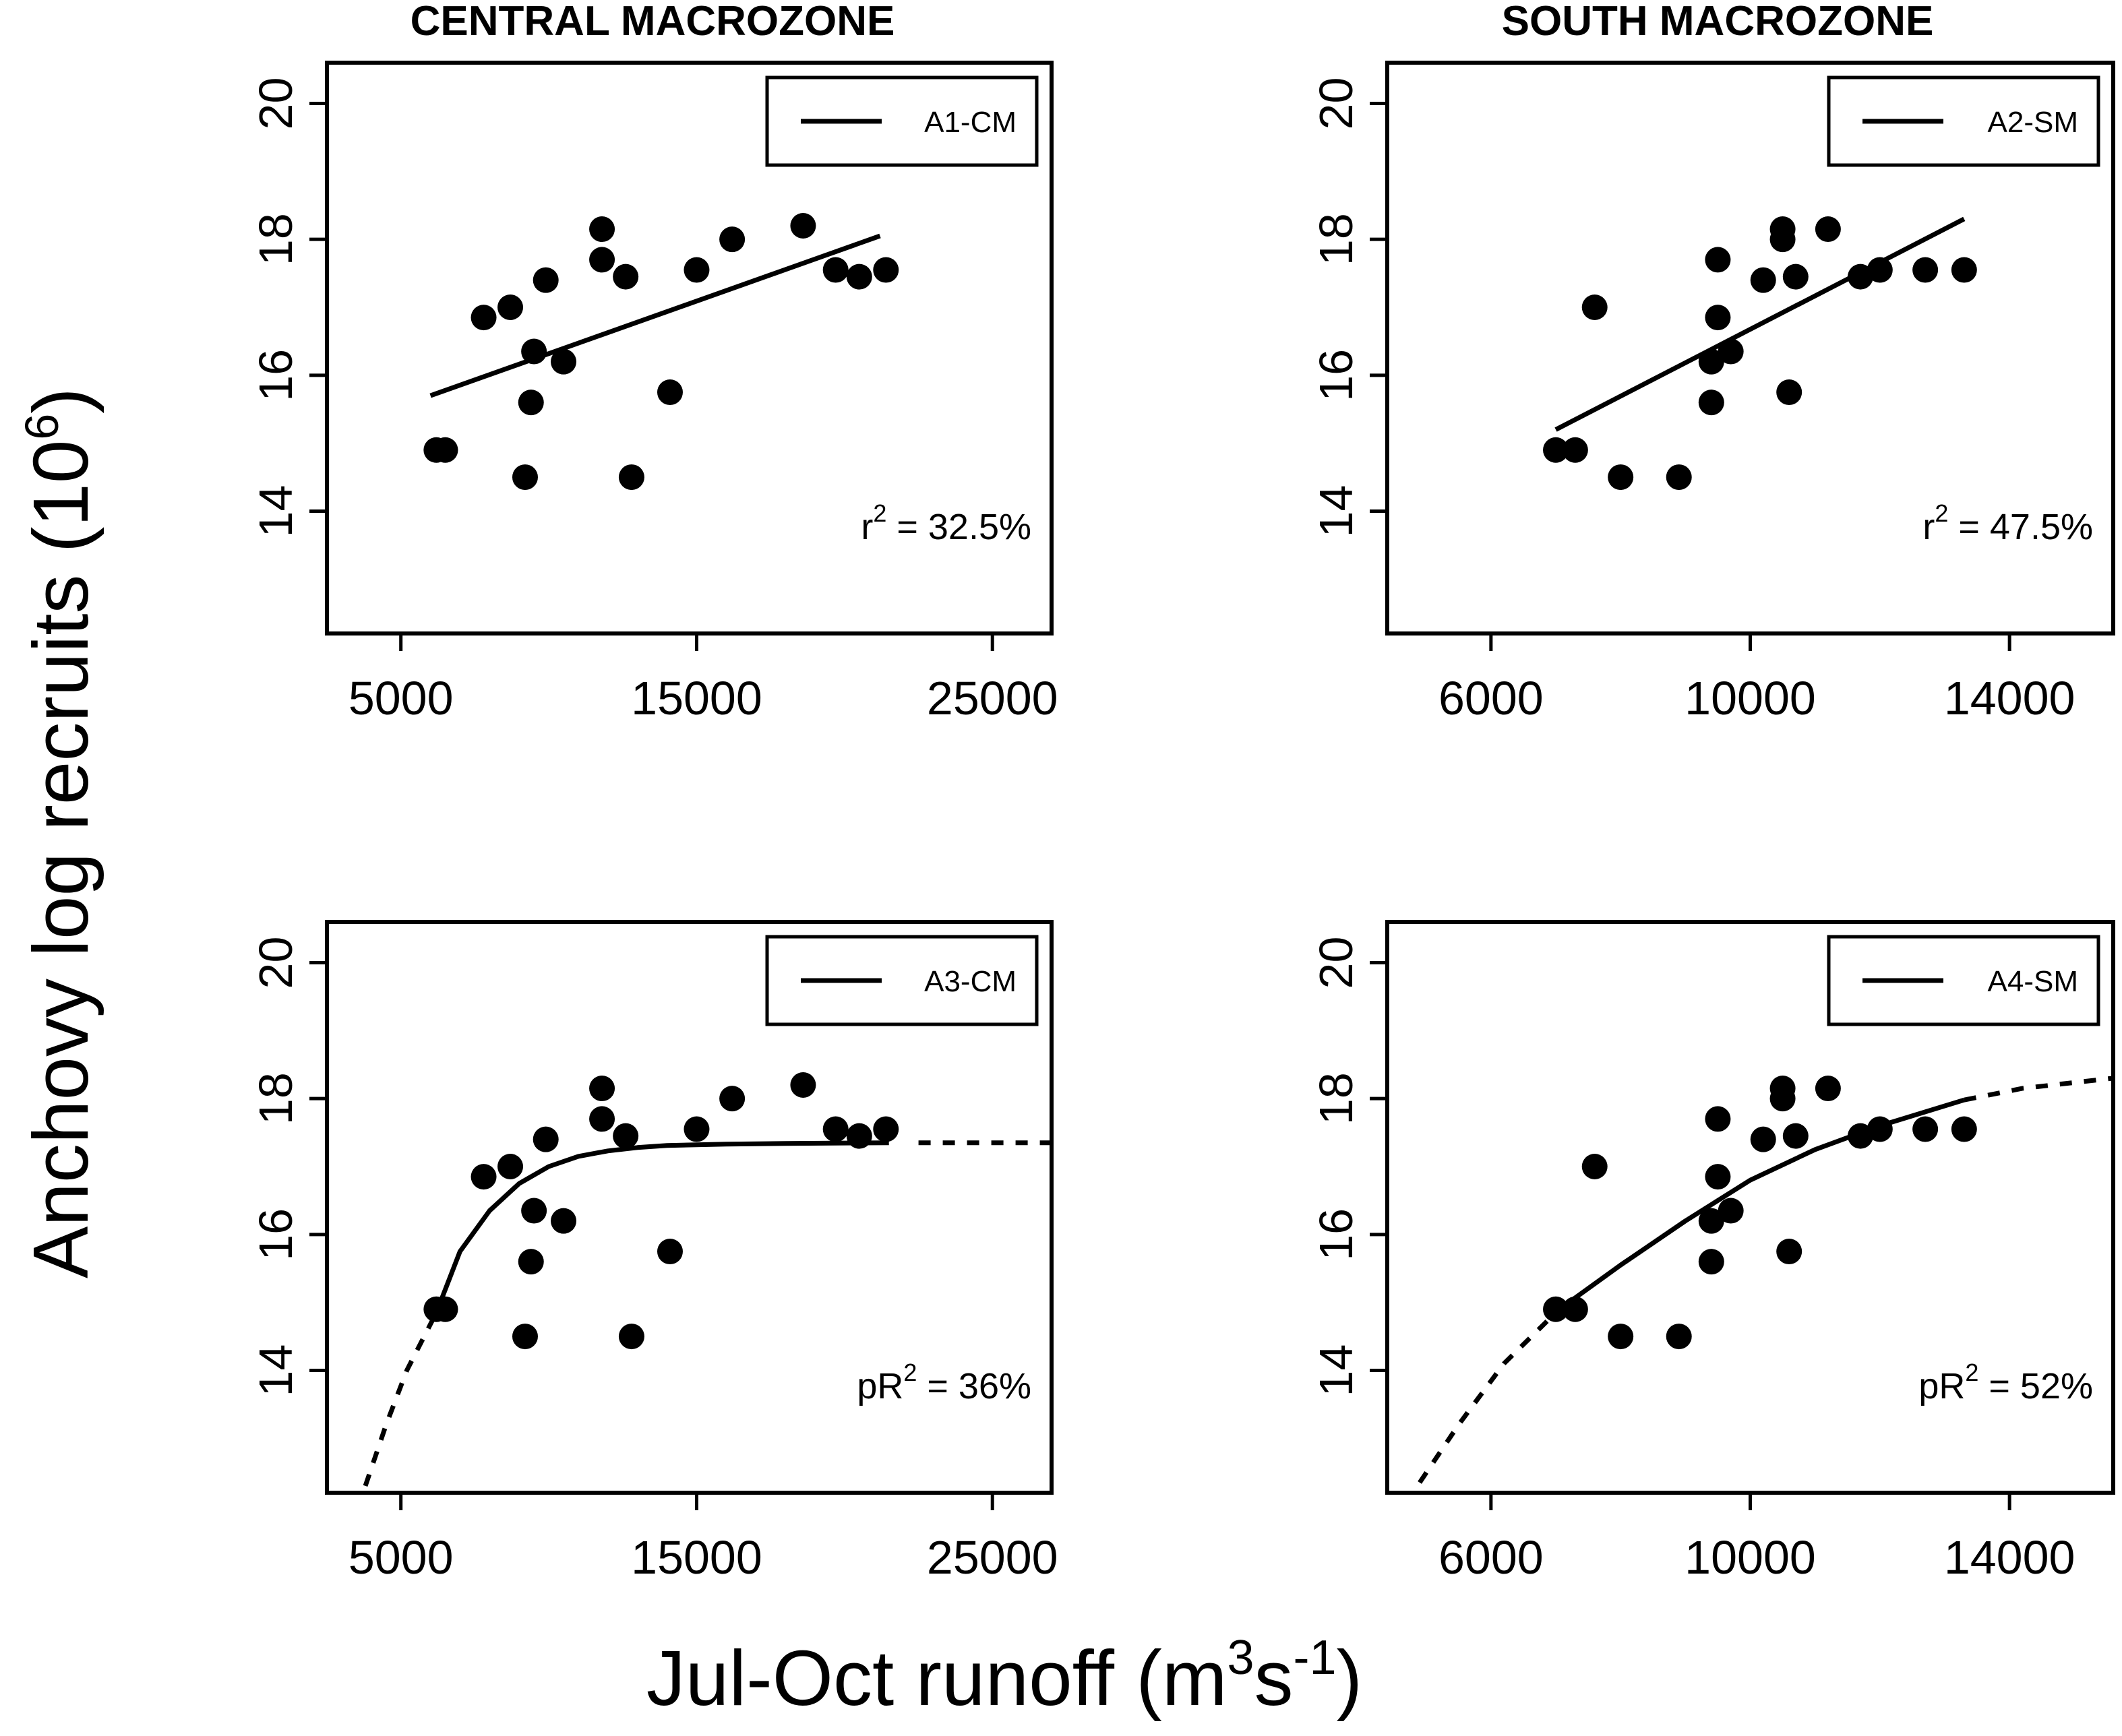 The height and width of the screenshot is (1736, 2122). I want to click on x-axis-label-sup1: 3, so click(1240, 1658).